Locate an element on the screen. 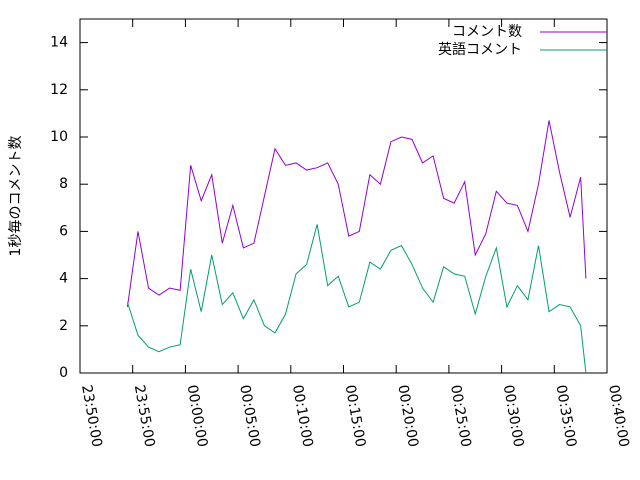  x-tick-label: 00:25:00 is located at coordinates (460, 416).